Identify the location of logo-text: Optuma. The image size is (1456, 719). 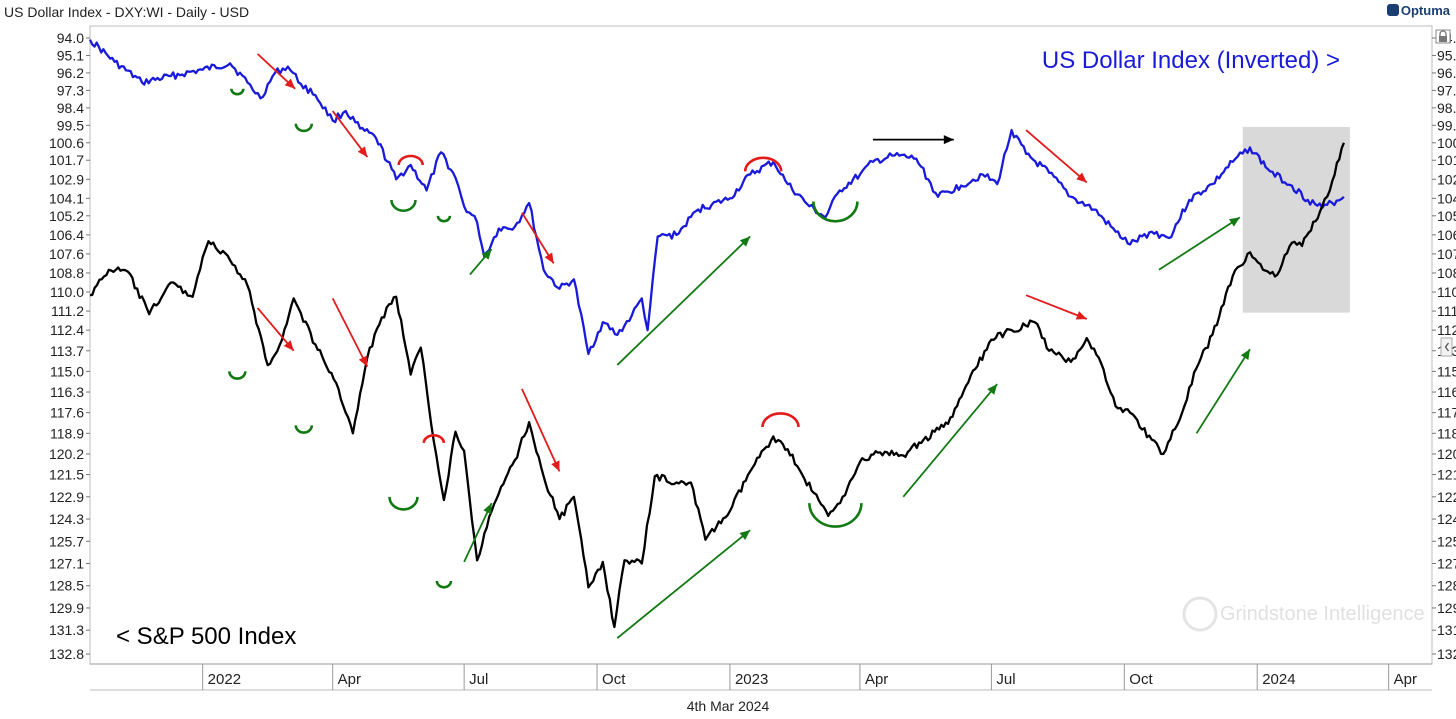
(1425, 10).